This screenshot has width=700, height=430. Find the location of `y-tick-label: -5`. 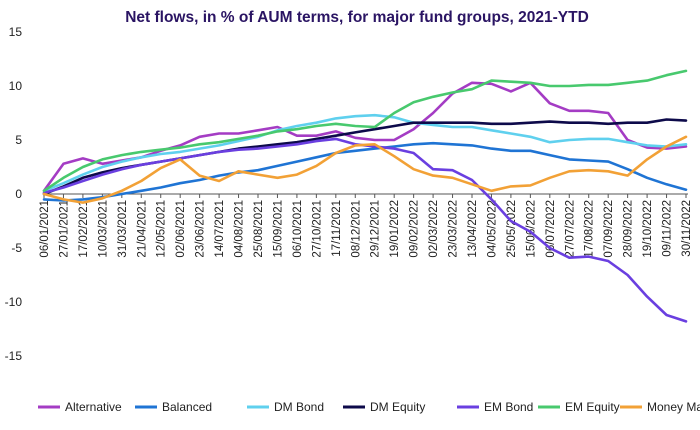

y-tick-label: -5 is located at coordinates (16, 248).